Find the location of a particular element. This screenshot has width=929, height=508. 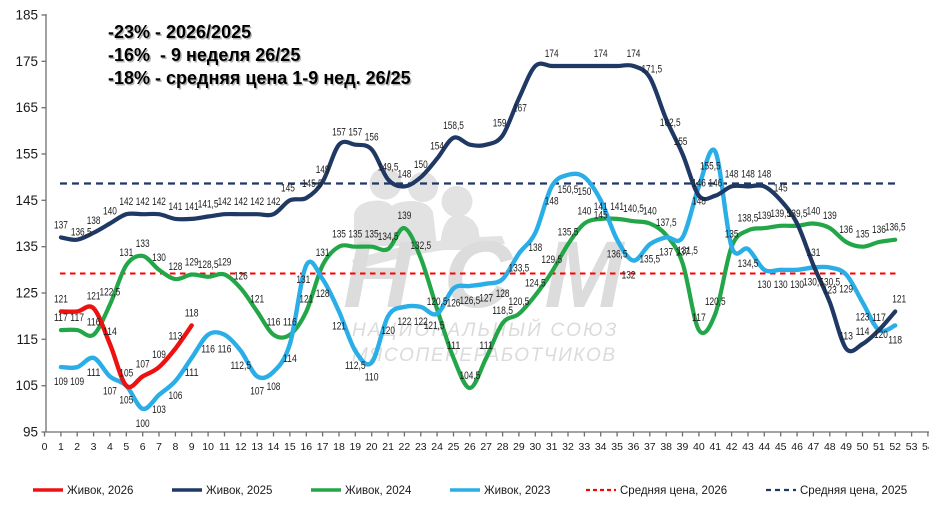

svg-text: 120 is located at coordinates (881, 335).